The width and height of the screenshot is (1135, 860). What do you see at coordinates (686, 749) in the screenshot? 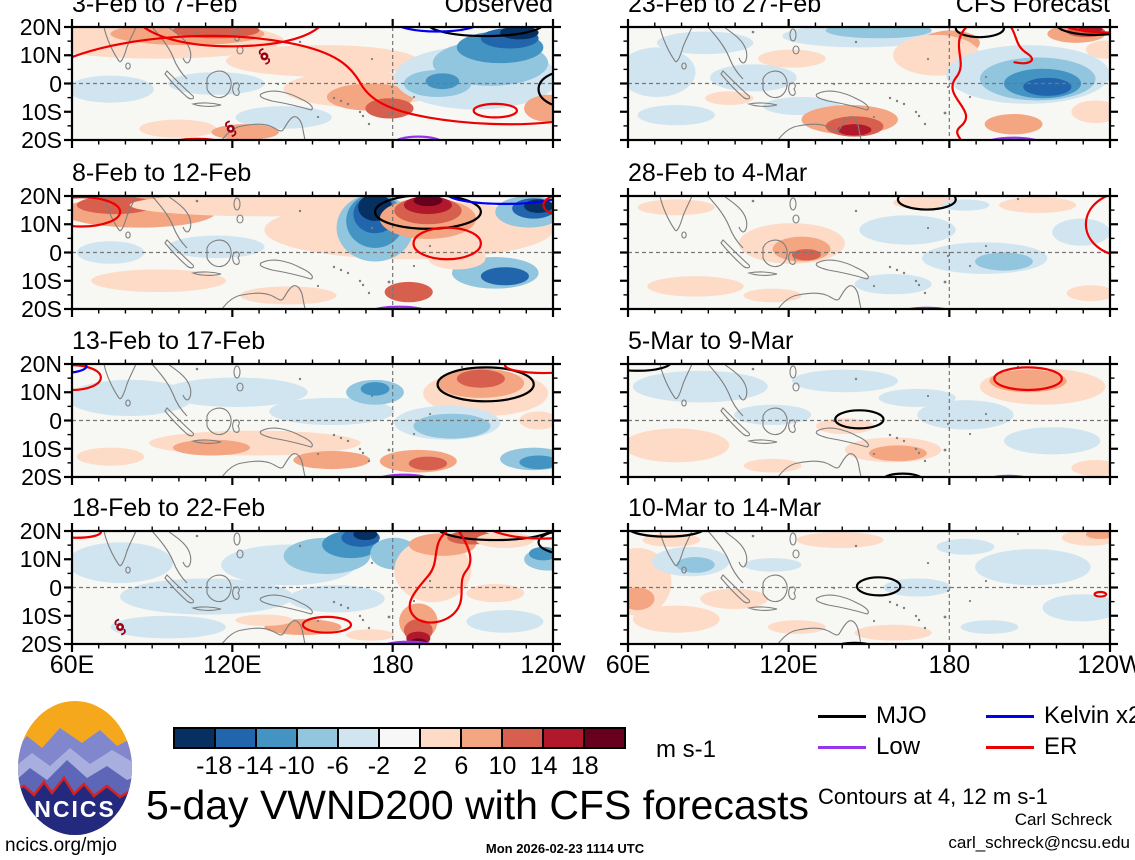
I see `colorbar-unit: m s-1` at bounding box center [686, 749].